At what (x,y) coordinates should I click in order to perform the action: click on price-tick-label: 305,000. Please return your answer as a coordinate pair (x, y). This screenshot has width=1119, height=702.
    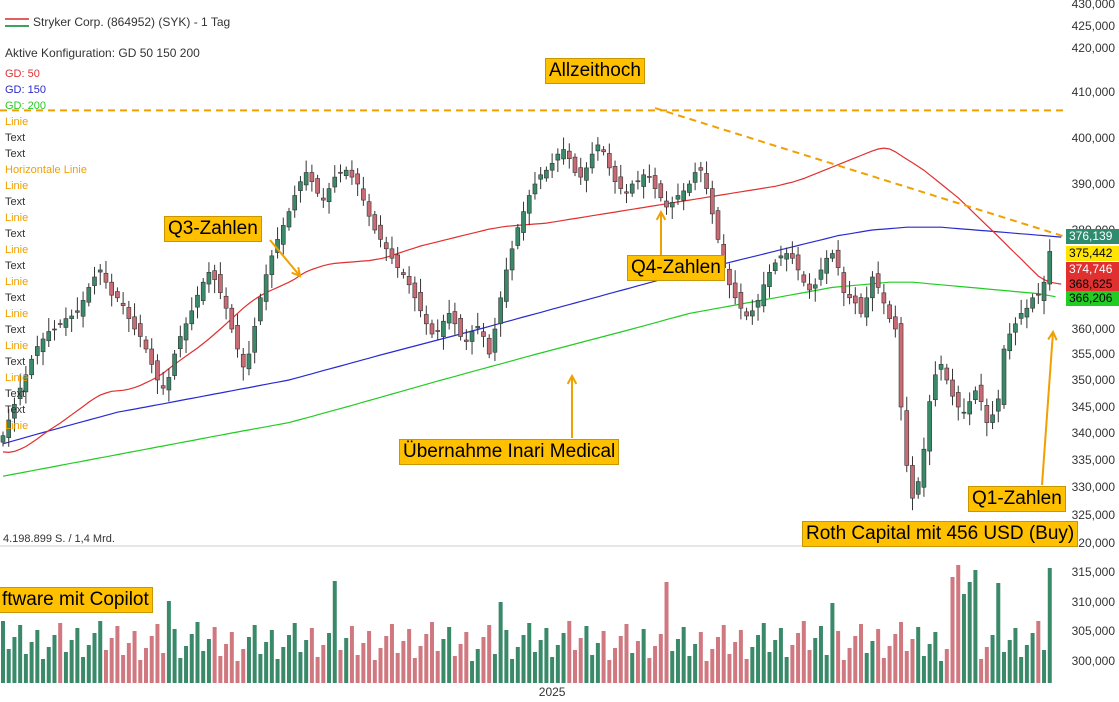
    Looking at the image, I should click on (1094, 631).